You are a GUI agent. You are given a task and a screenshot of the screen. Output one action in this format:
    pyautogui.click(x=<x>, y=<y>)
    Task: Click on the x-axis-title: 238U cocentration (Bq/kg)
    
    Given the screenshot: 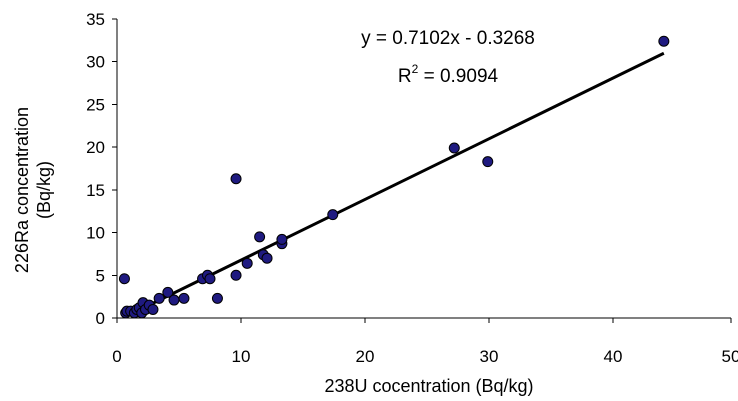 What is the action you would take?
    pyautogui.click(x=428, y=386)
    